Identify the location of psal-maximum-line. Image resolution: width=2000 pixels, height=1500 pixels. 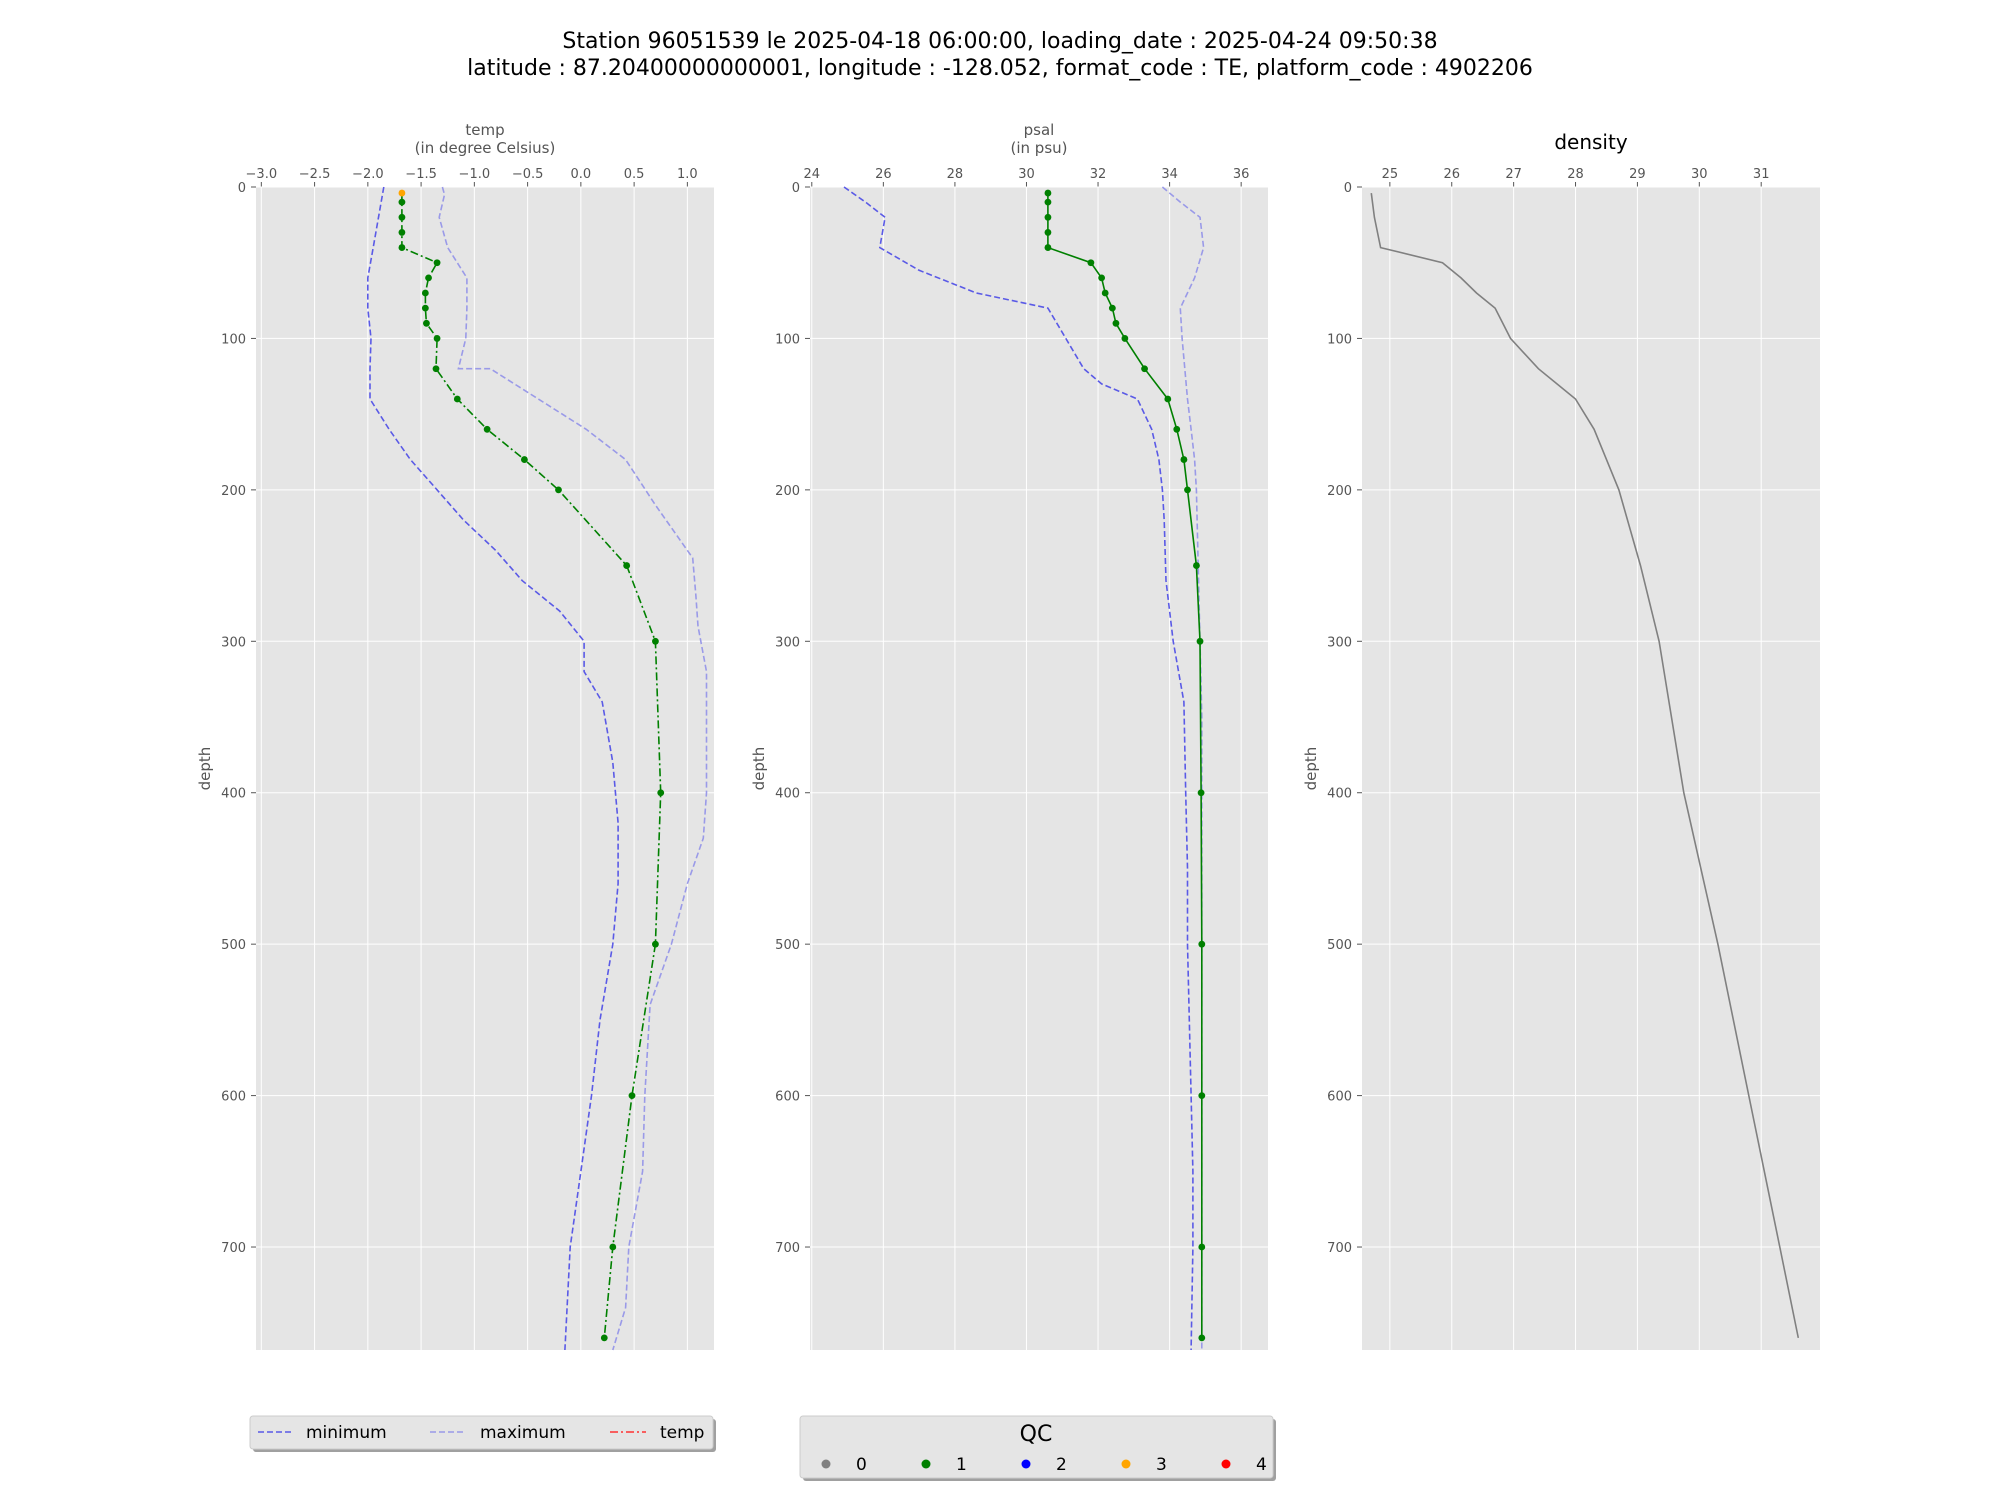
(1183, 768).